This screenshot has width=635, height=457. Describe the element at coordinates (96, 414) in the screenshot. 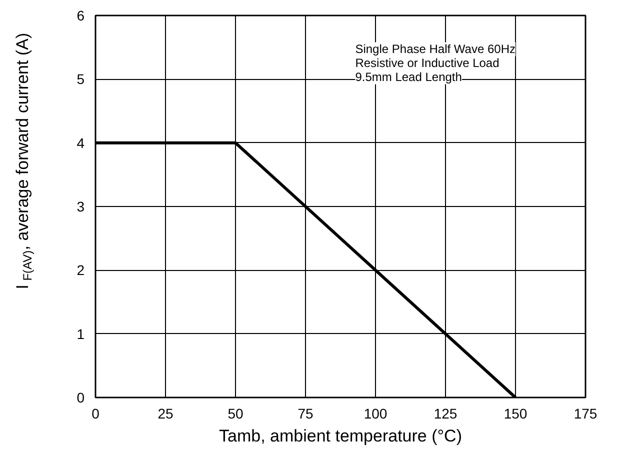

I see `x-tick-label: 0` at that location.